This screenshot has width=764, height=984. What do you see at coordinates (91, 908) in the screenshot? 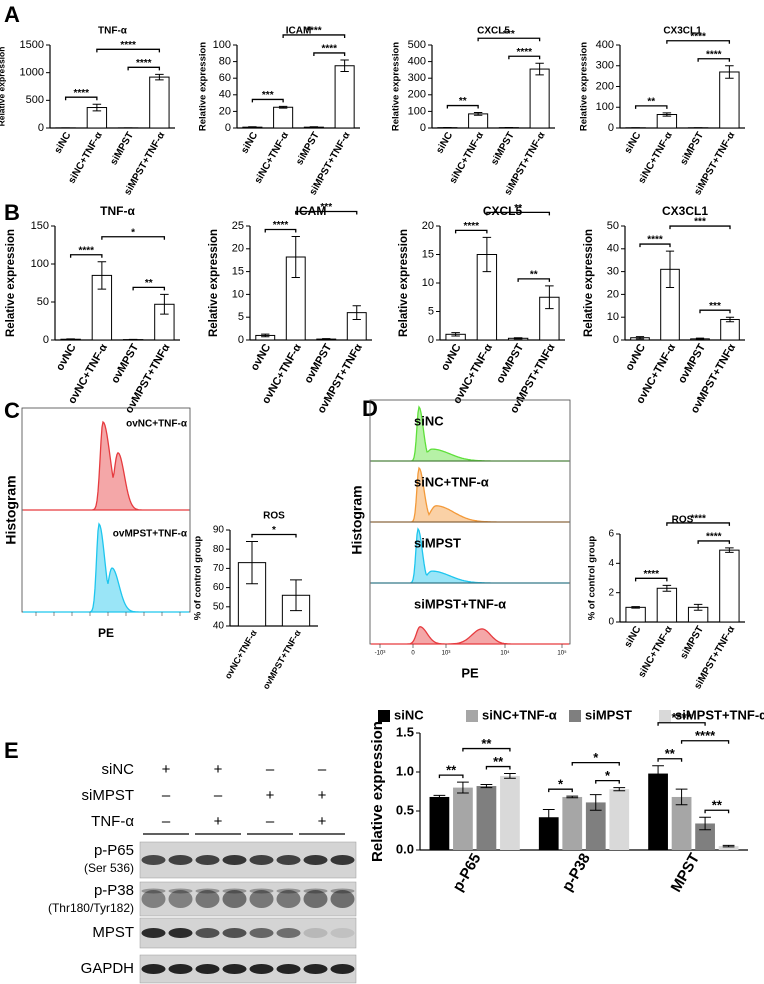
I see `band-detail: (Thr180/Tyr182)` at bounding box center [91, 908].